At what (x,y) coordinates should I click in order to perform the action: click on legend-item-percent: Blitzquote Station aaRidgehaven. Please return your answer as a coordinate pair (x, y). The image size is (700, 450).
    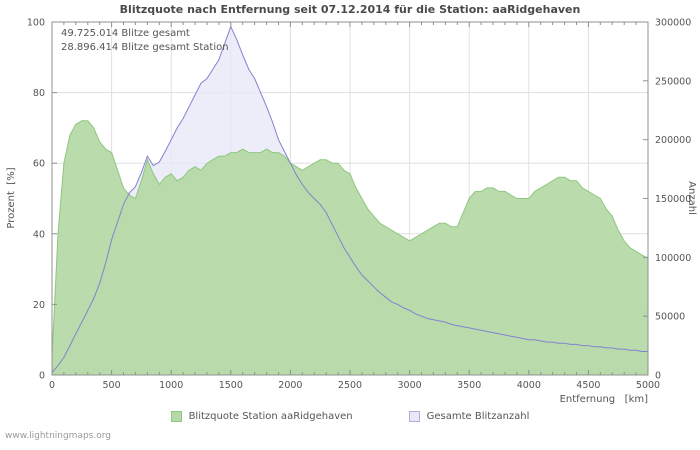
    Looking at the image, I should click on (261, 416).